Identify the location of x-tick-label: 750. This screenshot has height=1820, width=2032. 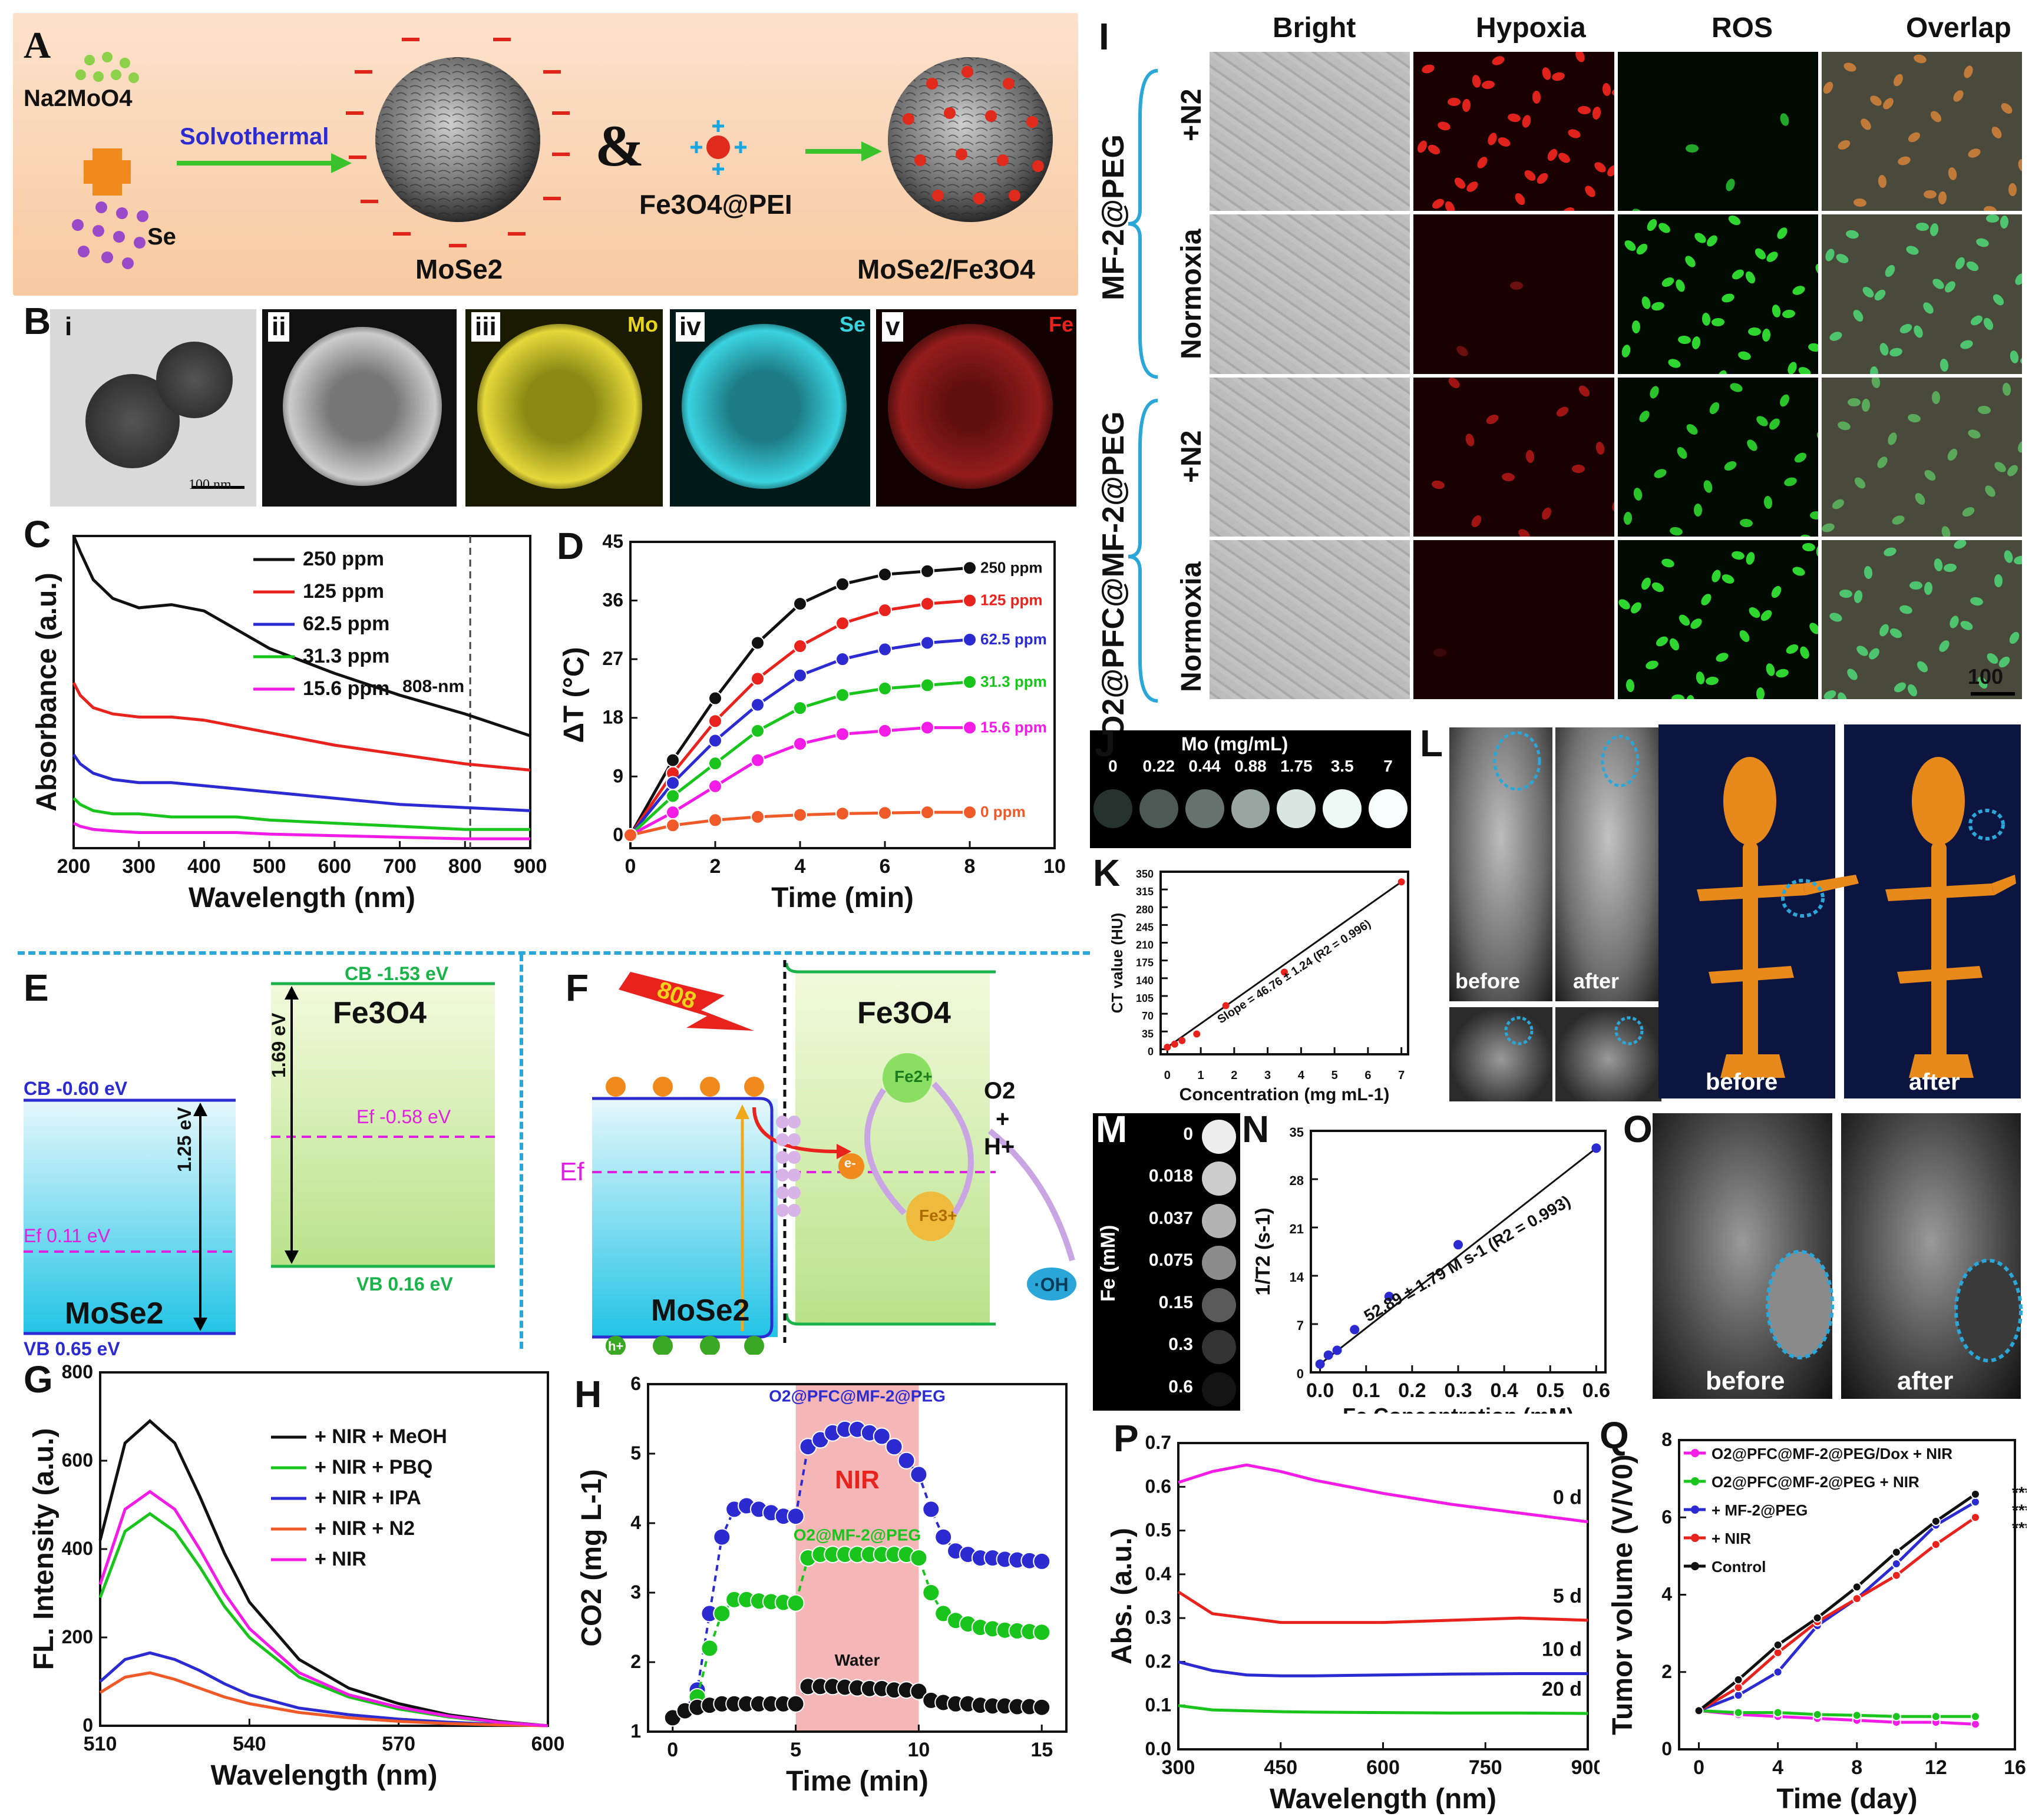
(1486, 1767).